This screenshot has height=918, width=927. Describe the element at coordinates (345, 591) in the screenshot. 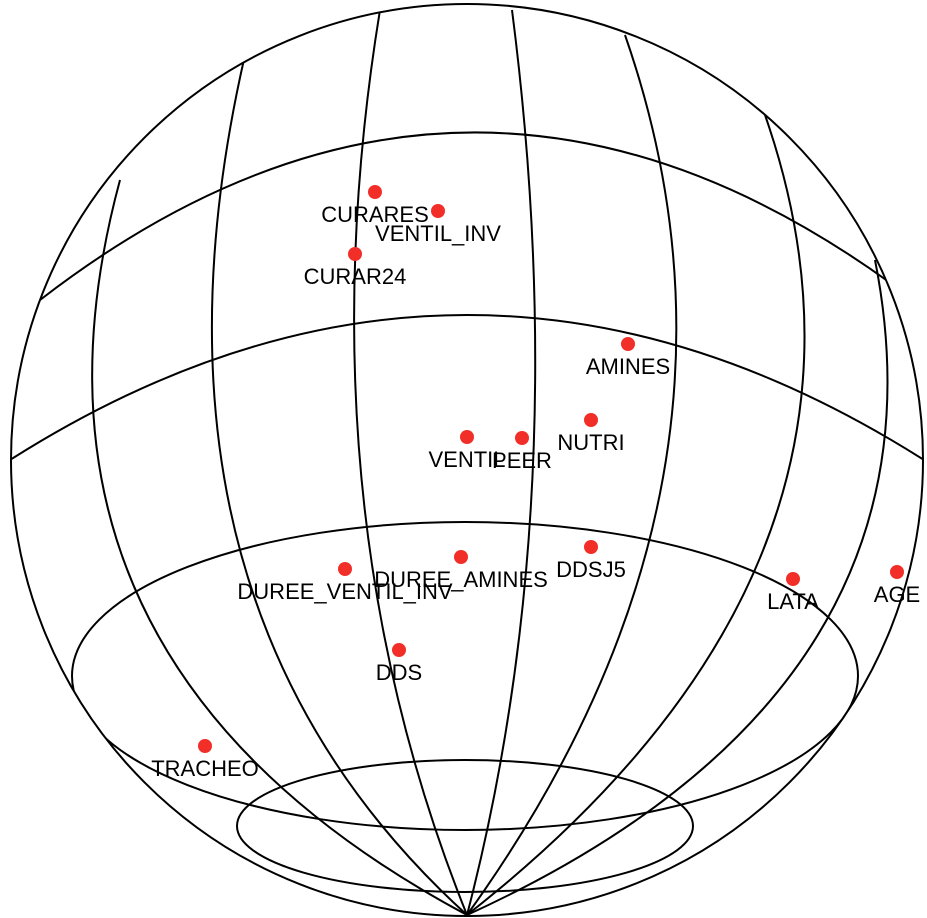

I see `point-label: DUREE_VENTIL_INV` at that location.